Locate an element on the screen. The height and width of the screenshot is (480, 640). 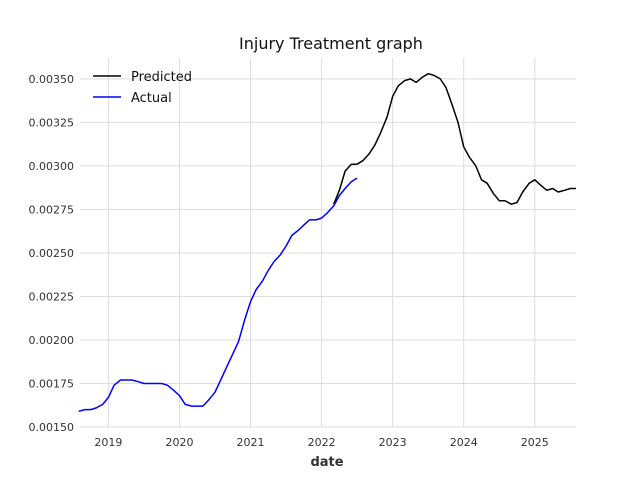
y-tick-label: 0.00300 is located at coordinates (52, 166).